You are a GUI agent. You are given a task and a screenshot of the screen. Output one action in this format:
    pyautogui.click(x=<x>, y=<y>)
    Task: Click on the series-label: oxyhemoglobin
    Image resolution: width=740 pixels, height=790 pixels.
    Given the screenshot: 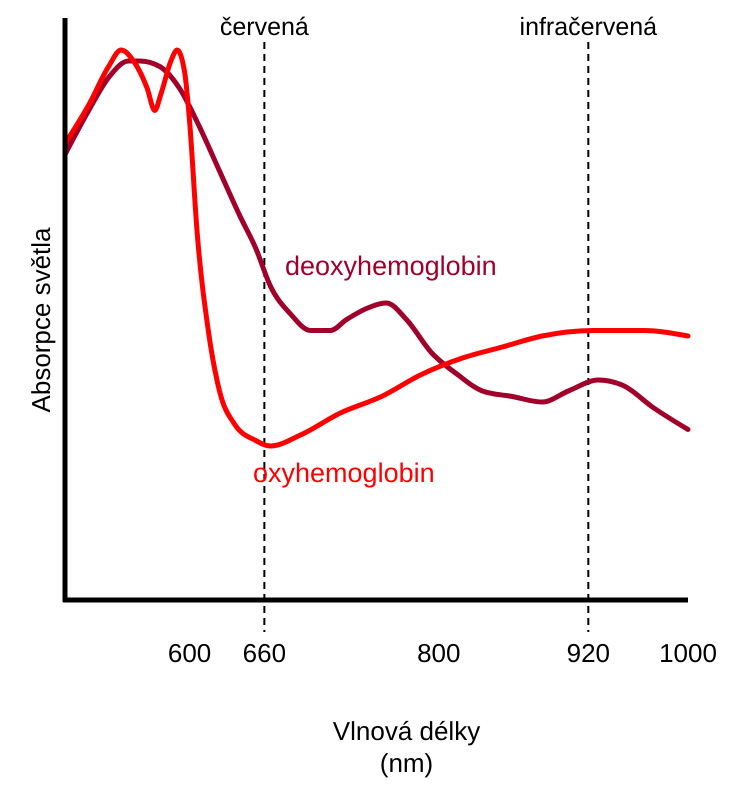 What is the action you would take?
    pyautogui.click(x=344, y=473)
    